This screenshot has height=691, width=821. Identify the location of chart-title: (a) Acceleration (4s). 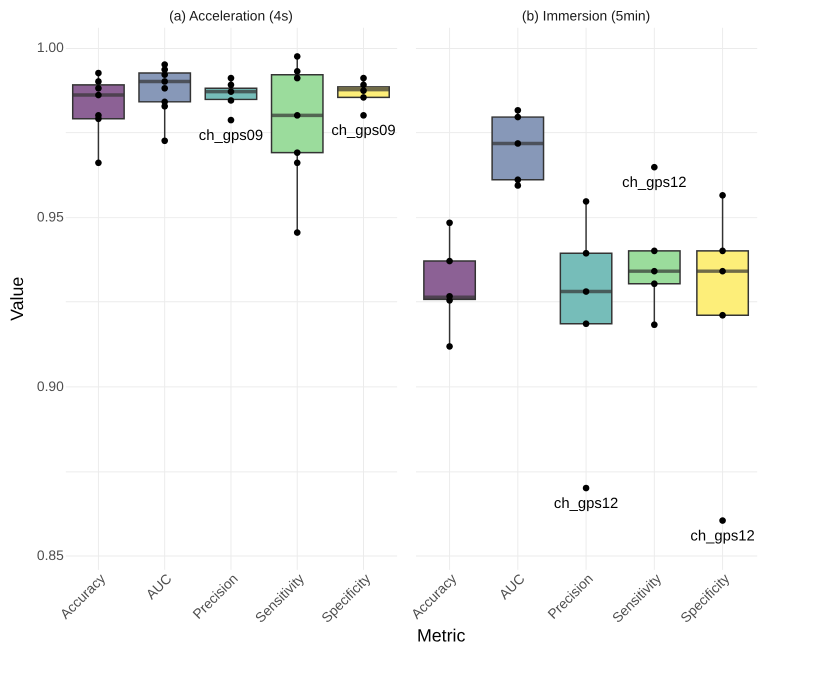
(231, 15).